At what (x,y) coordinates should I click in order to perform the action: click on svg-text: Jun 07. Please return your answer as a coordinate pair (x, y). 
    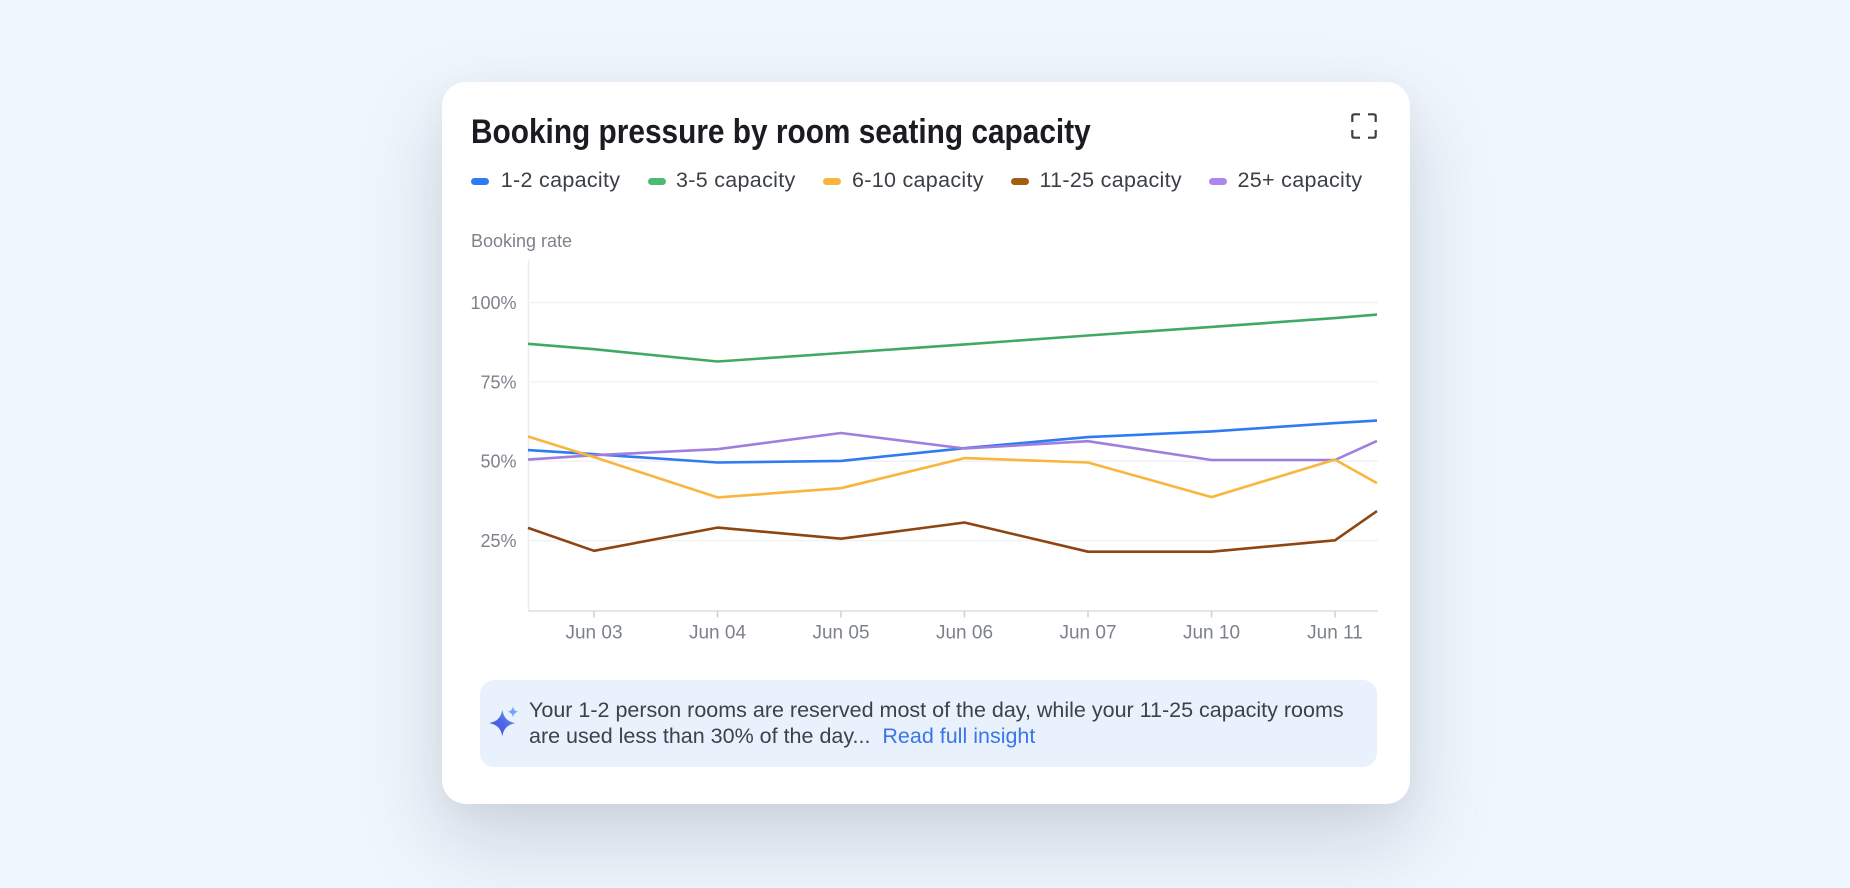
    Looking at the image, I should click on (1087, 633).